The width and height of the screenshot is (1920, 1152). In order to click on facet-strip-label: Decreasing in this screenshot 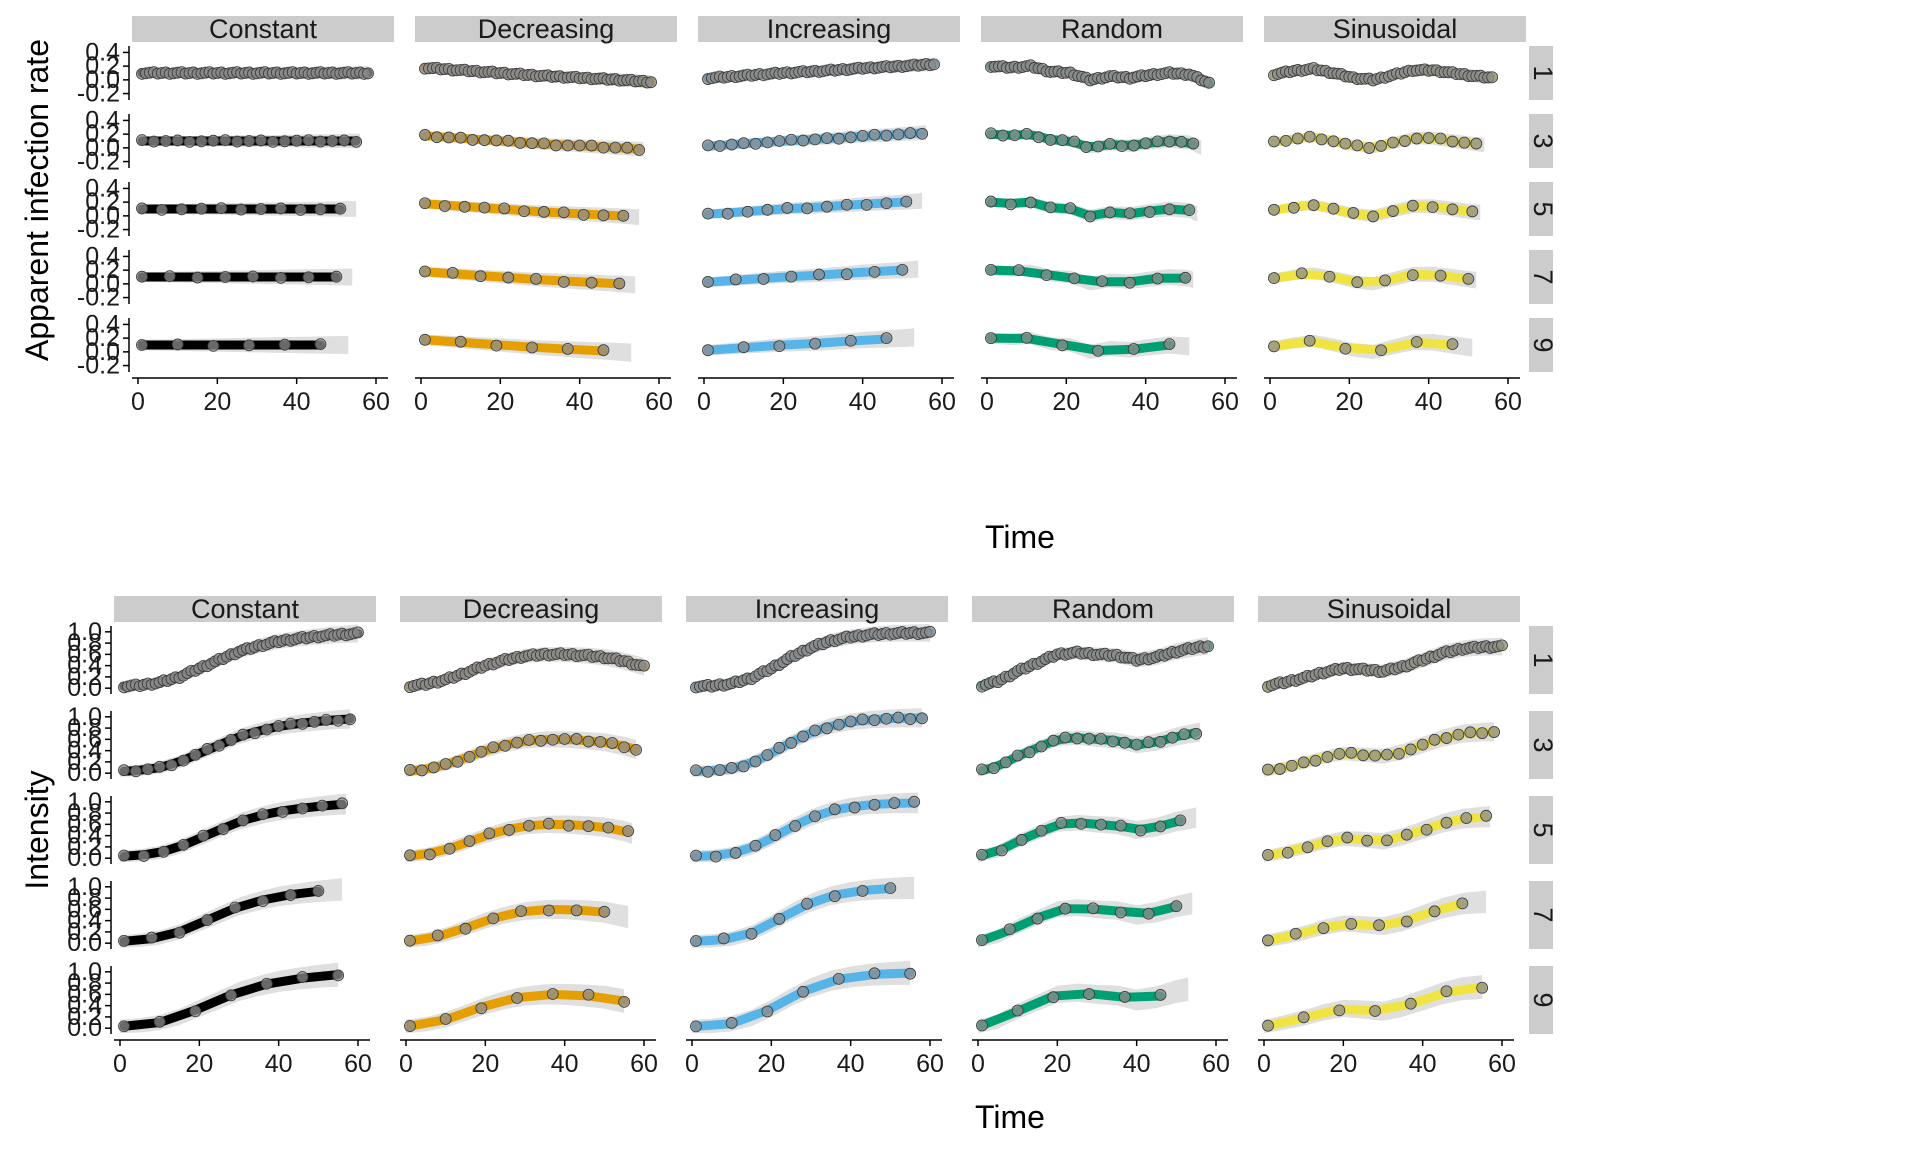, I will do `click(546, 29)`.